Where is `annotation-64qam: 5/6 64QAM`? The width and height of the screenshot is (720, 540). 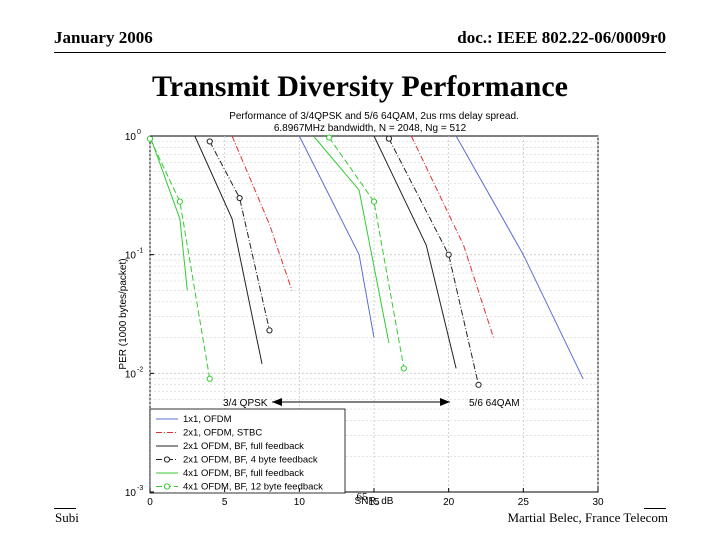
annotation-64qam: 5/6 64QAM is located at coordinates (494, 403).